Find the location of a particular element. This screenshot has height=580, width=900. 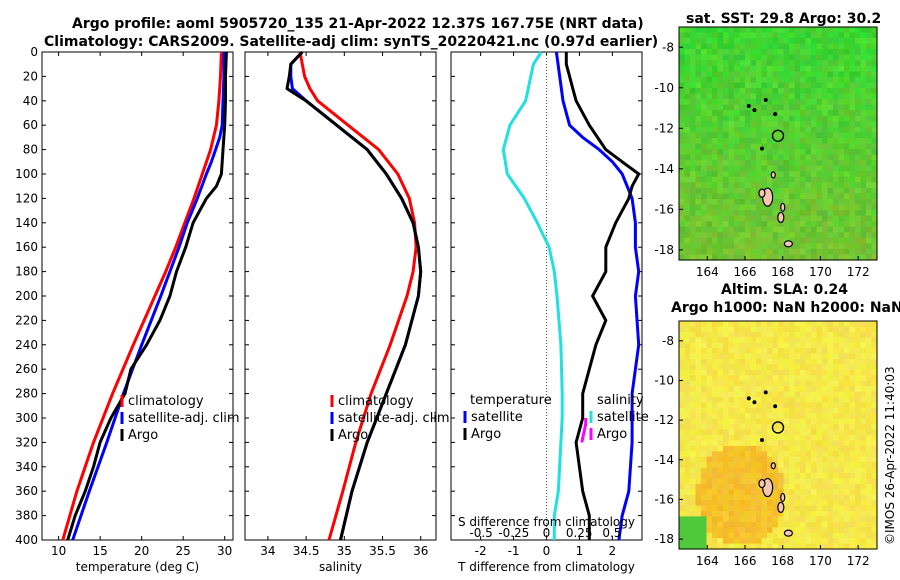

depth-tick-label: 300 is located at coordinates (26, 418).